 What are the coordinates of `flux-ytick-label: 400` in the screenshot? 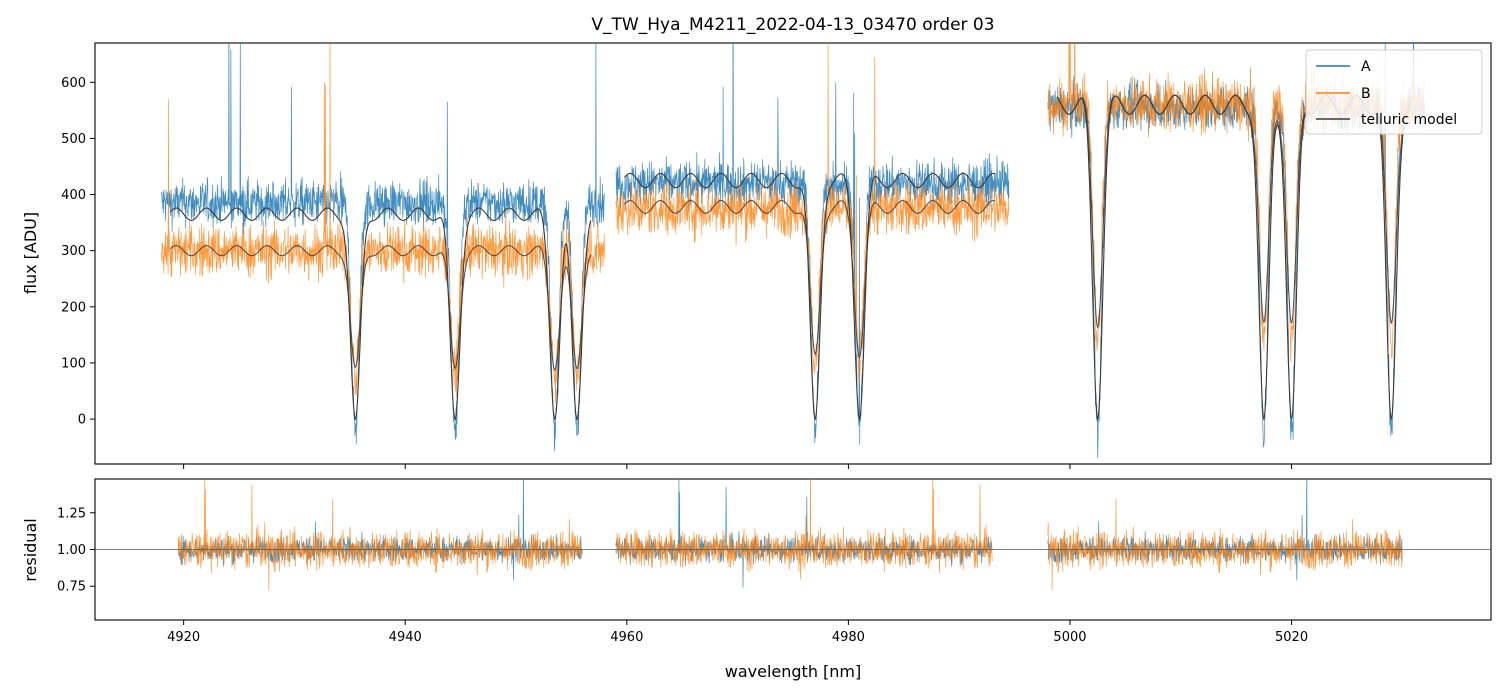 It's located at (73, 195).